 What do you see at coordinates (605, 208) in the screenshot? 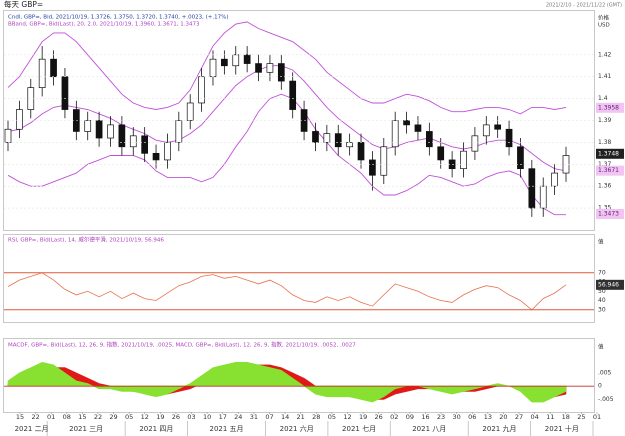
I see `y-tick-label: 1.35` at bounding box center [605, 208].